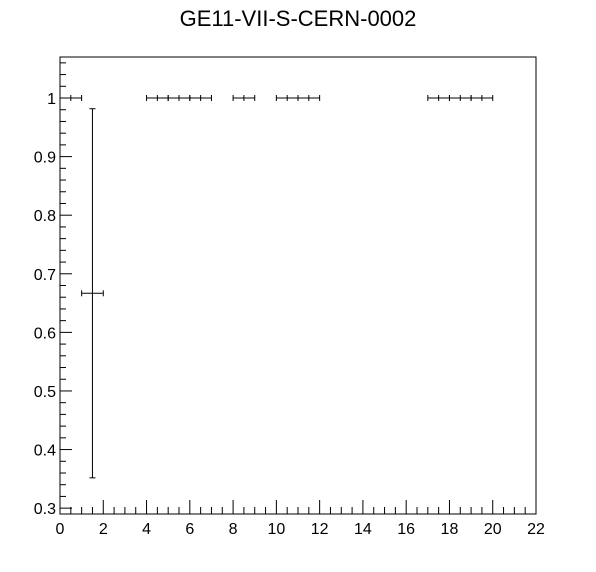 This screenshot has height=572, width=596. What do you see at coordinates (233, 529) in the screenshot?
I see `x-tick-label: 8` at bounding box center [233, 529].